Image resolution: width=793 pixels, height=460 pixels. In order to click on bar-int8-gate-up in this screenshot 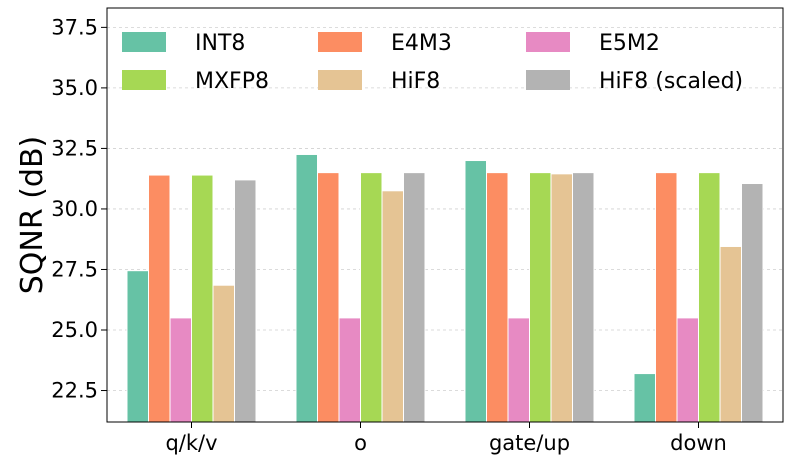, I will do `click(475, 291)`.